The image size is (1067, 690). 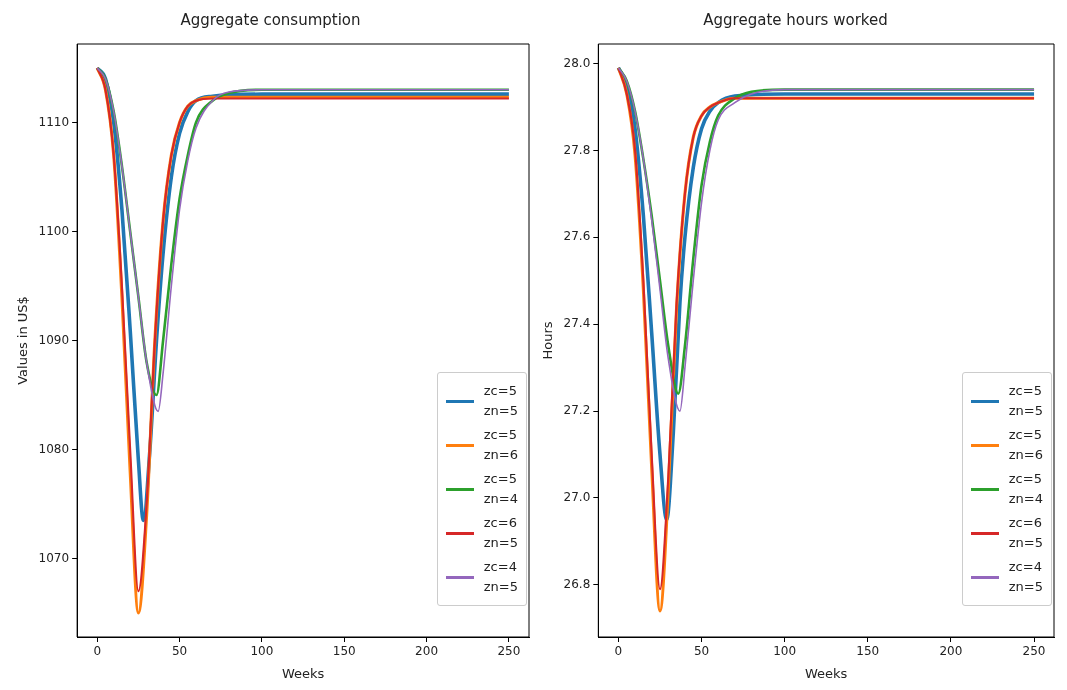 What do you see at coordinates (577, 323) in the screenshot?
I see `y-tick-label: 27.4` at bounding box center [577, 323].